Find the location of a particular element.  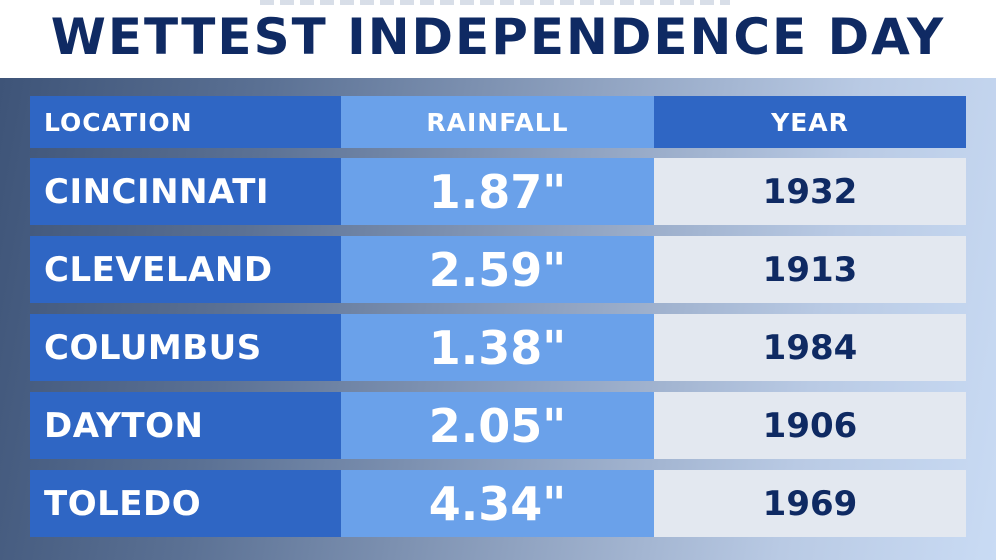

location-cell: DAYTON is located at coordinates (185, 425).